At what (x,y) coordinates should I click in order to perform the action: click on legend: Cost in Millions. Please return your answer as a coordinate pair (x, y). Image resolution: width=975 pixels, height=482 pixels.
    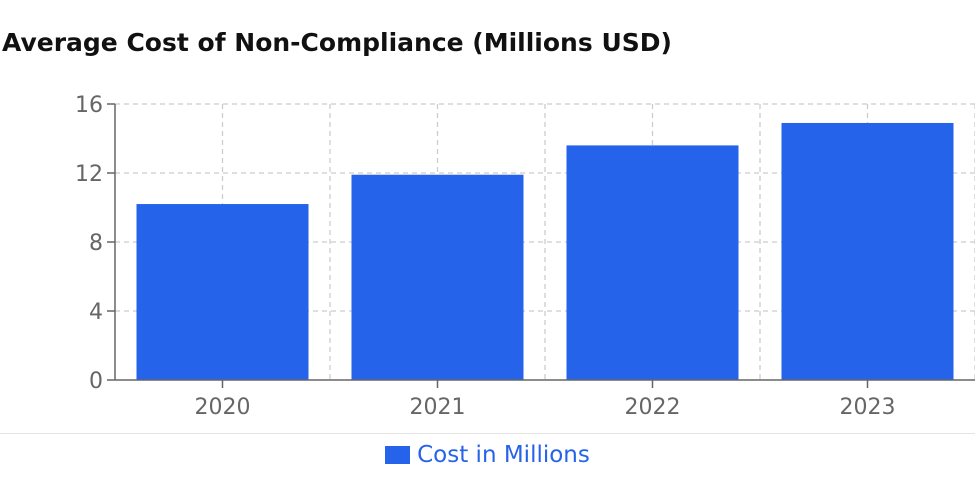
    Looking at the image, I should click on (487, 455).